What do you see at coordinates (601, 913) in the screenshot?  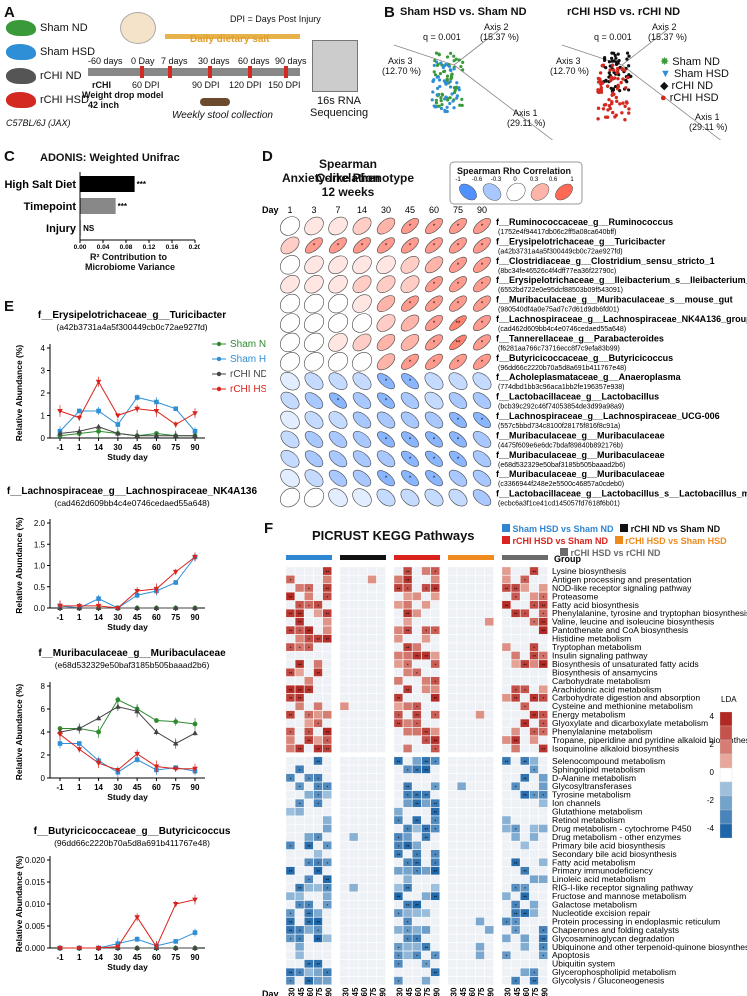 I see `pathway-label: Nucleotide excision repair` at bounding box center [601, 913].